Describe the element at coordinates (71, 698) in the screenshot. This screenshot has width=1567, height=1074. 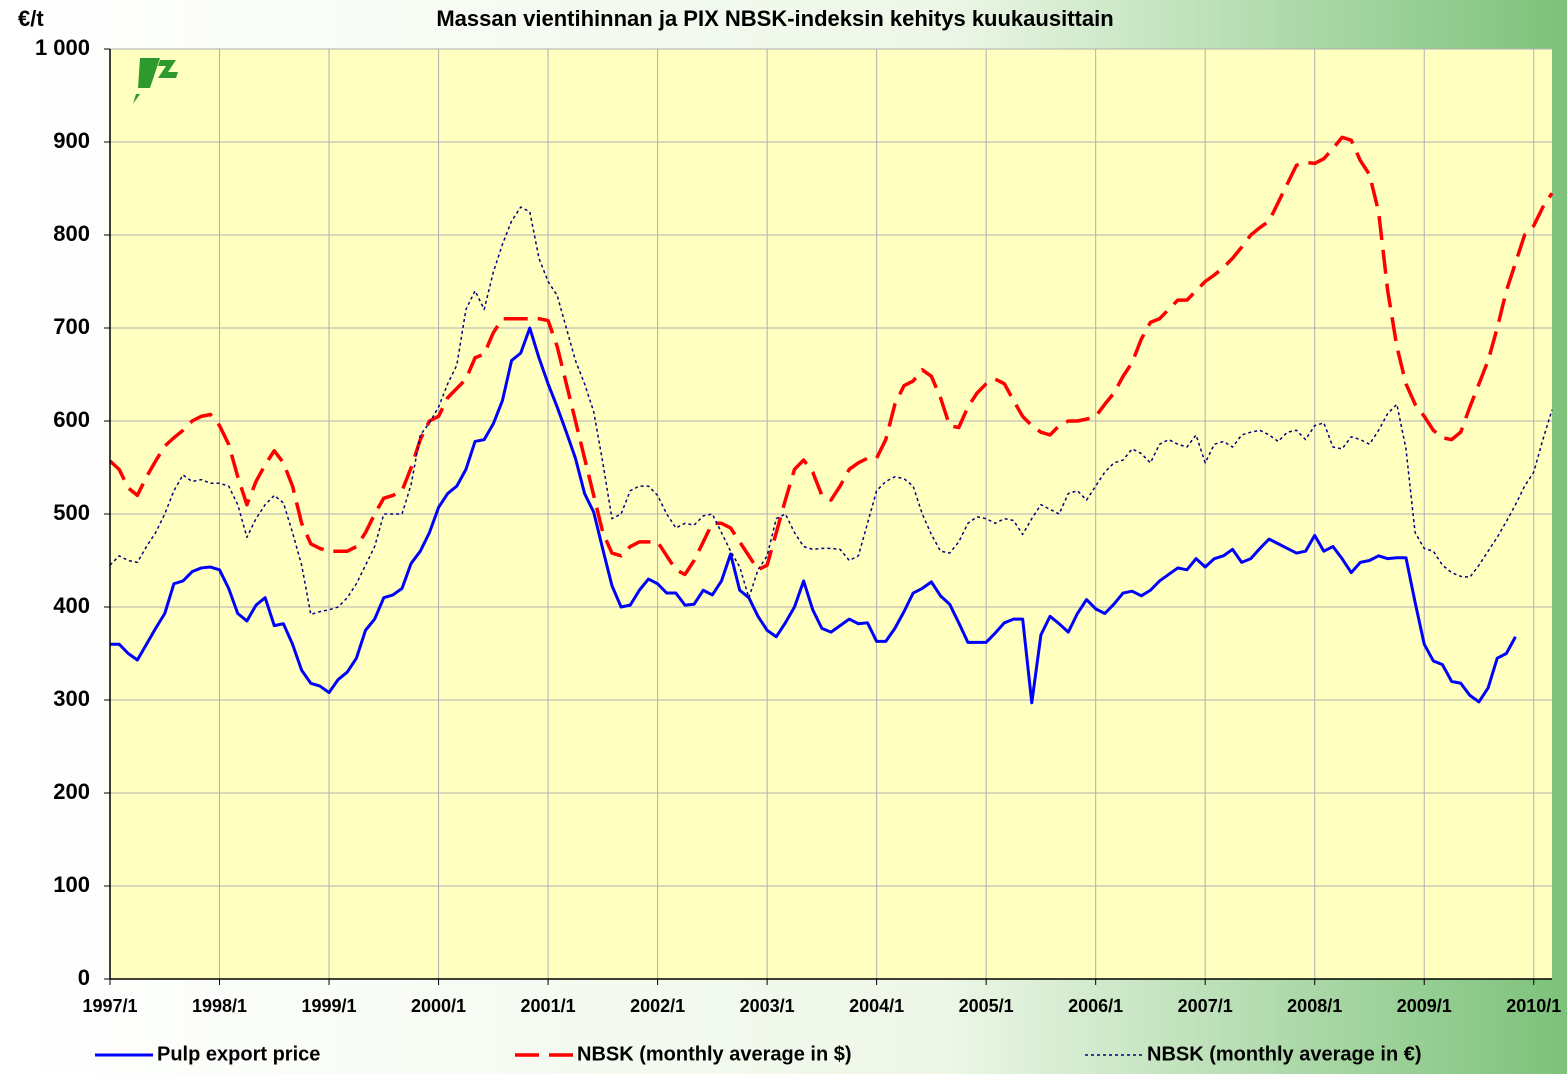
I see `y-tick-label: 300` at that location.